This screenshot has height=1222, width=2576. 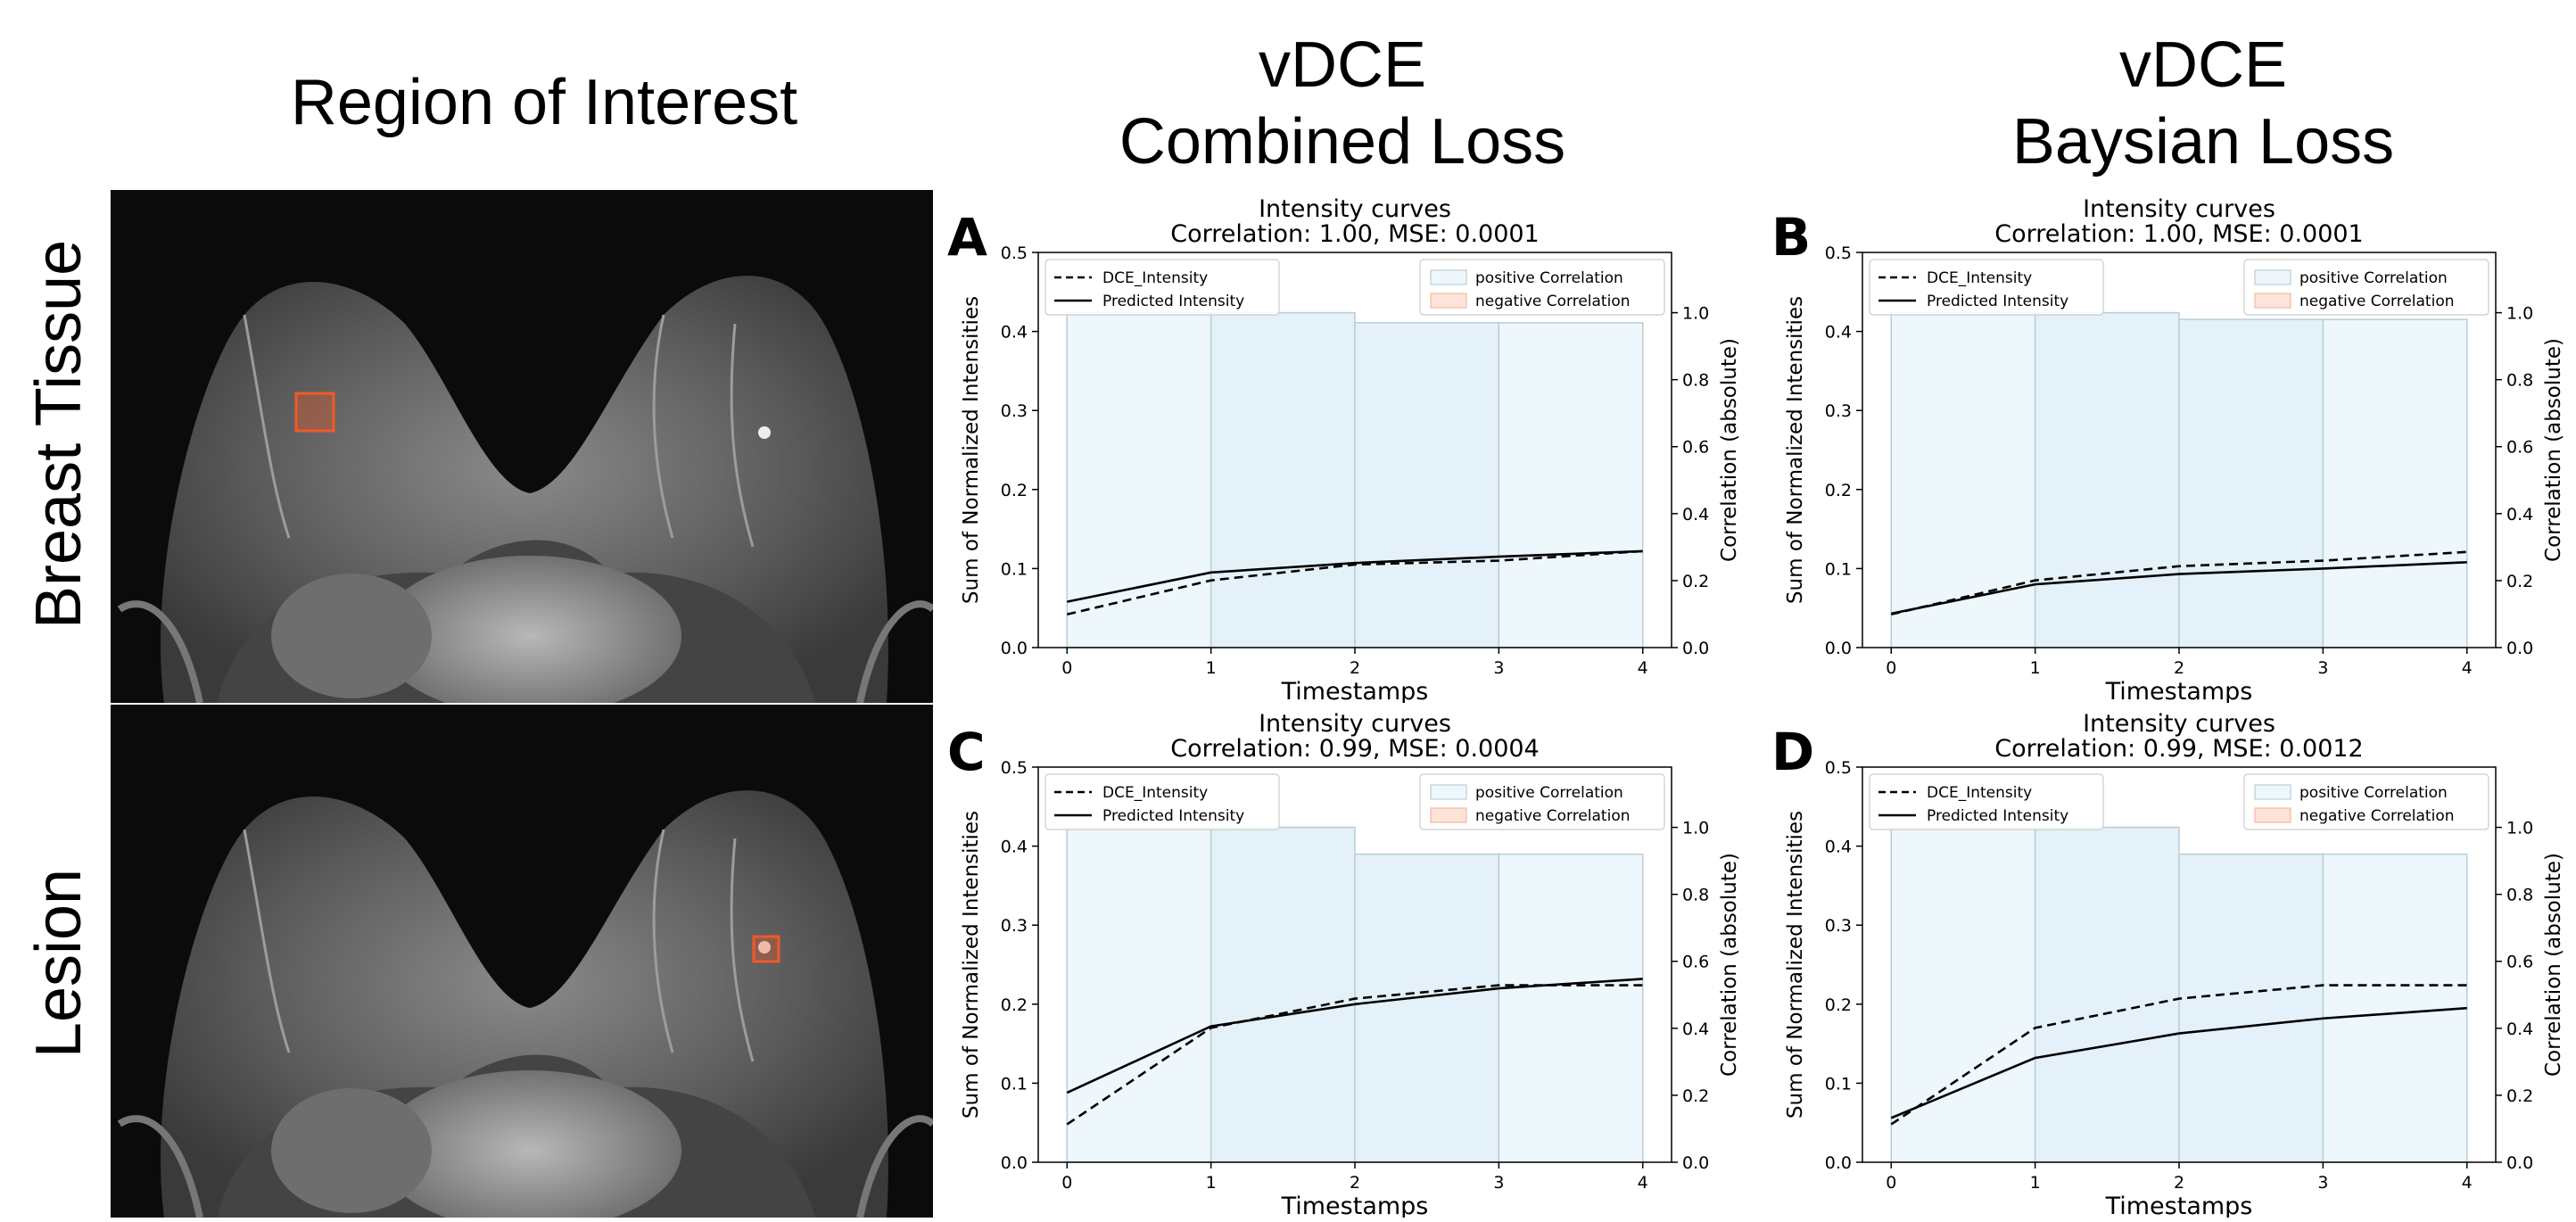 I want to click on roi-column-title: Region of Interest, so click(x=544, y=102).